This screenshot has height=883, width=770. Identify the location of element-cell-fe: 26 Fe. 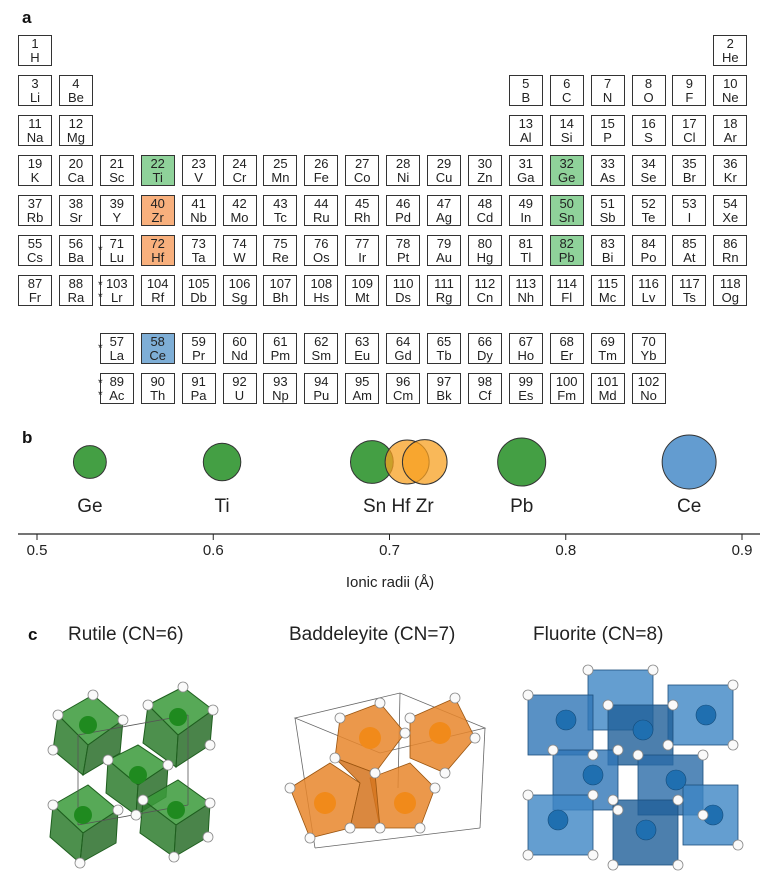
(321, 170).